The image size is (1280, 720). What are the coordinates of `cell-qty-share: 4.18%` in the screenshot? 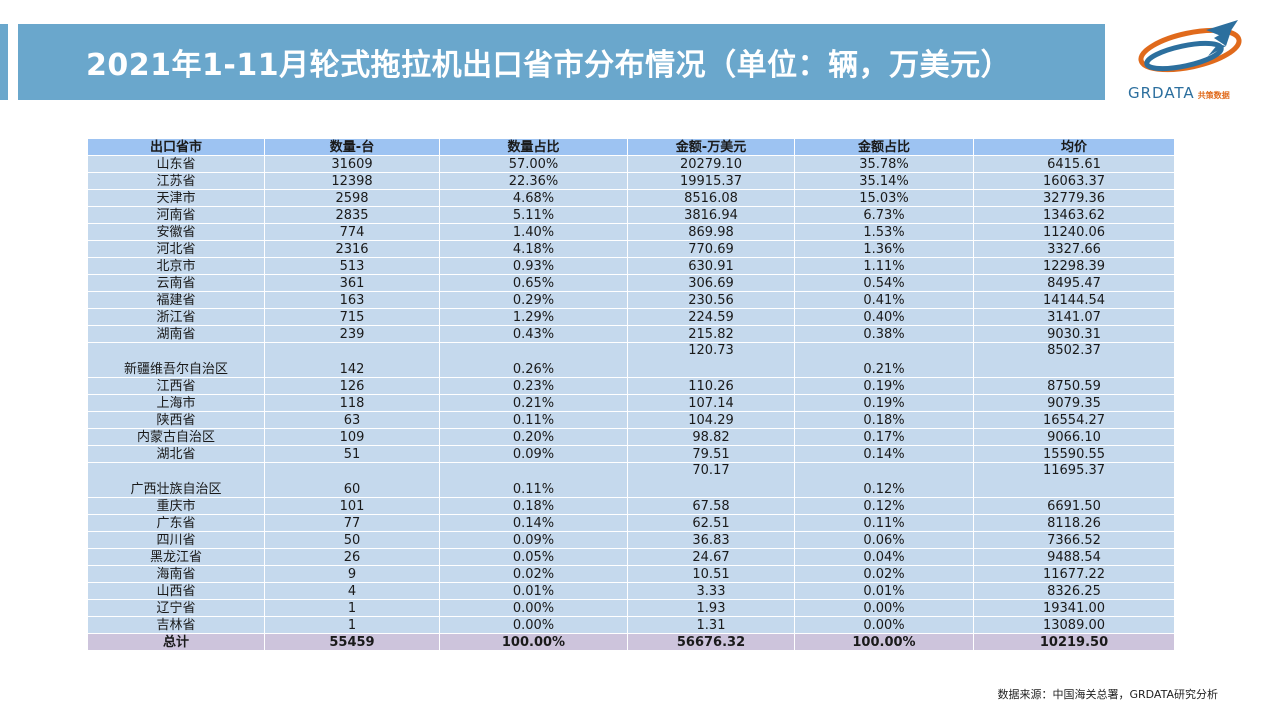 It's located at (533, 249).